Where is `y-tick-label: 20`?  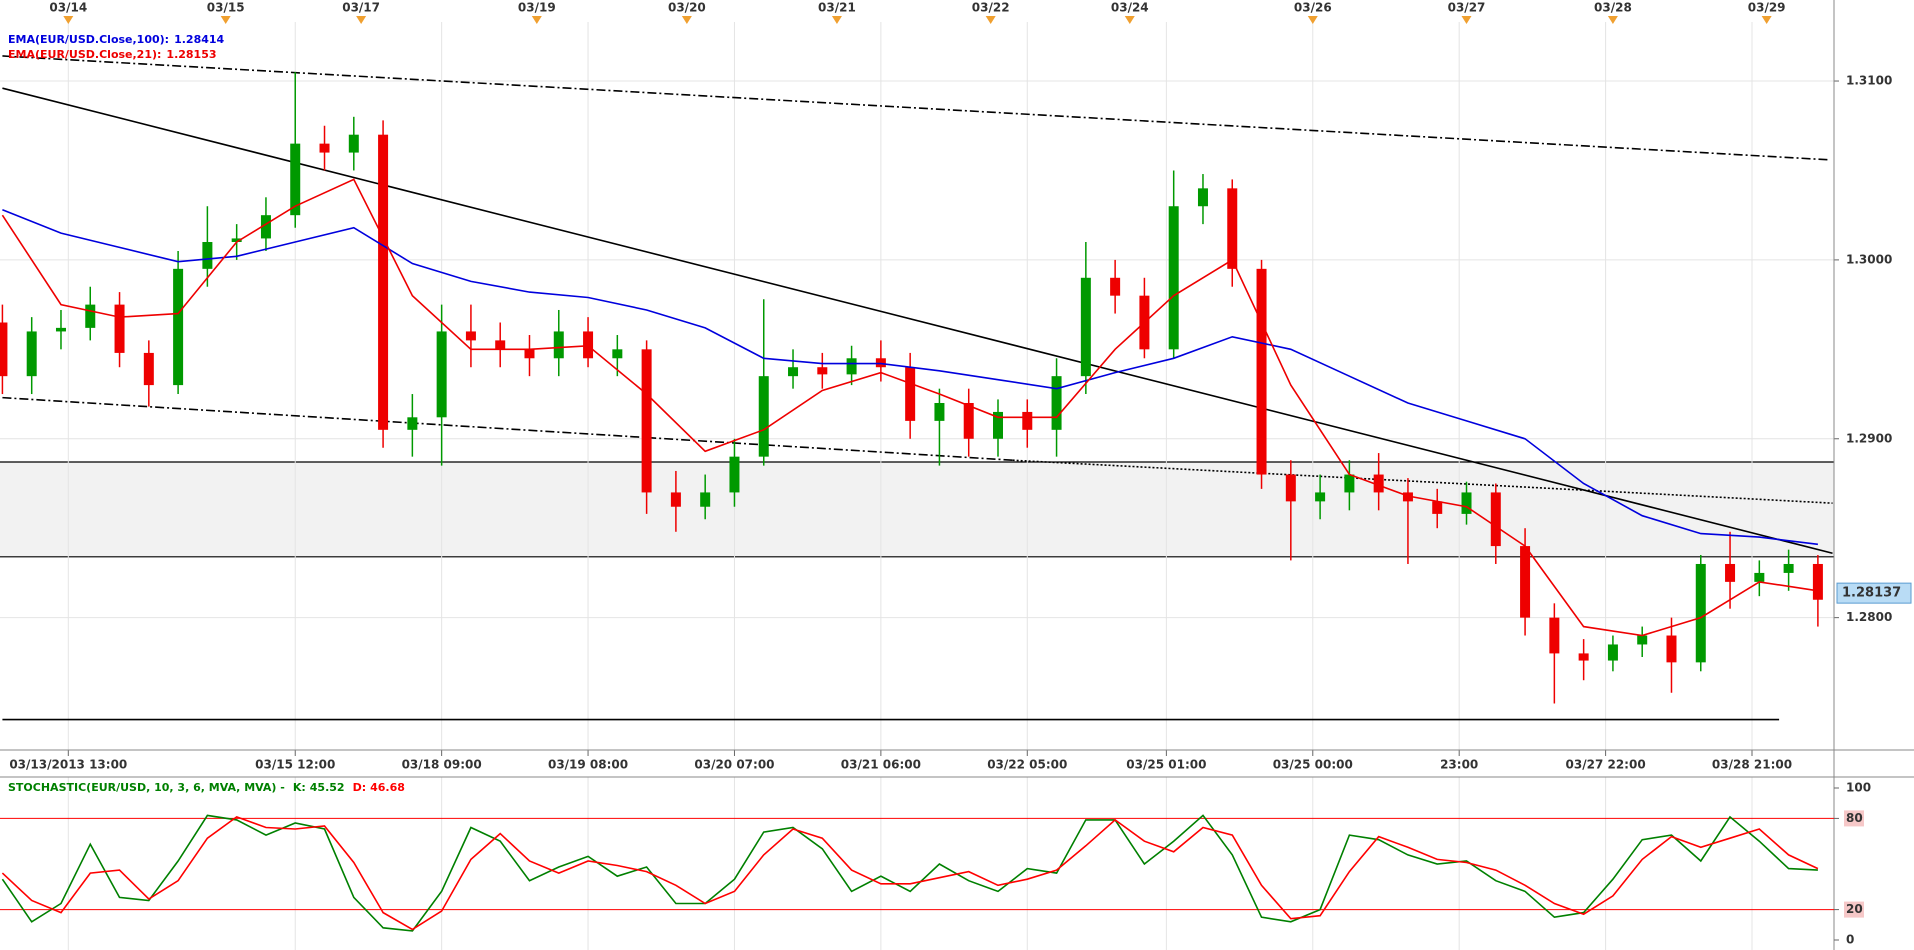
y-tick-label: 20 is located at coordinates (1854, 909).